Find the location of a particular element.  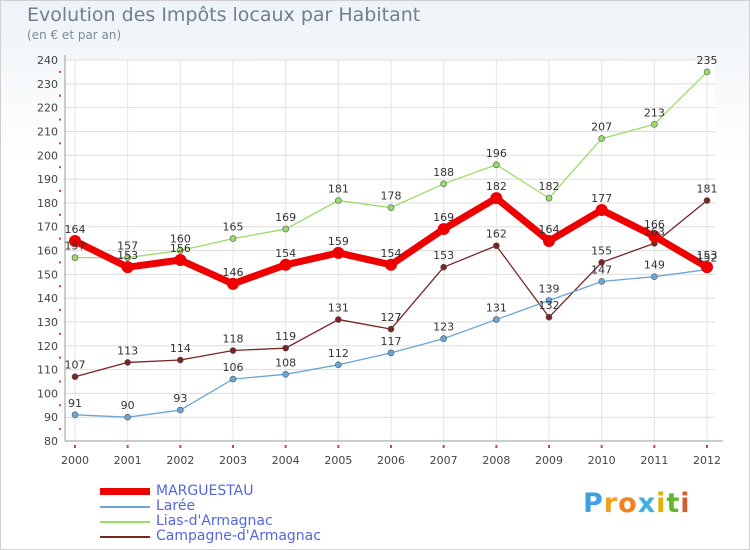

data-label-0: 159 is located at coordinates (338, 241).